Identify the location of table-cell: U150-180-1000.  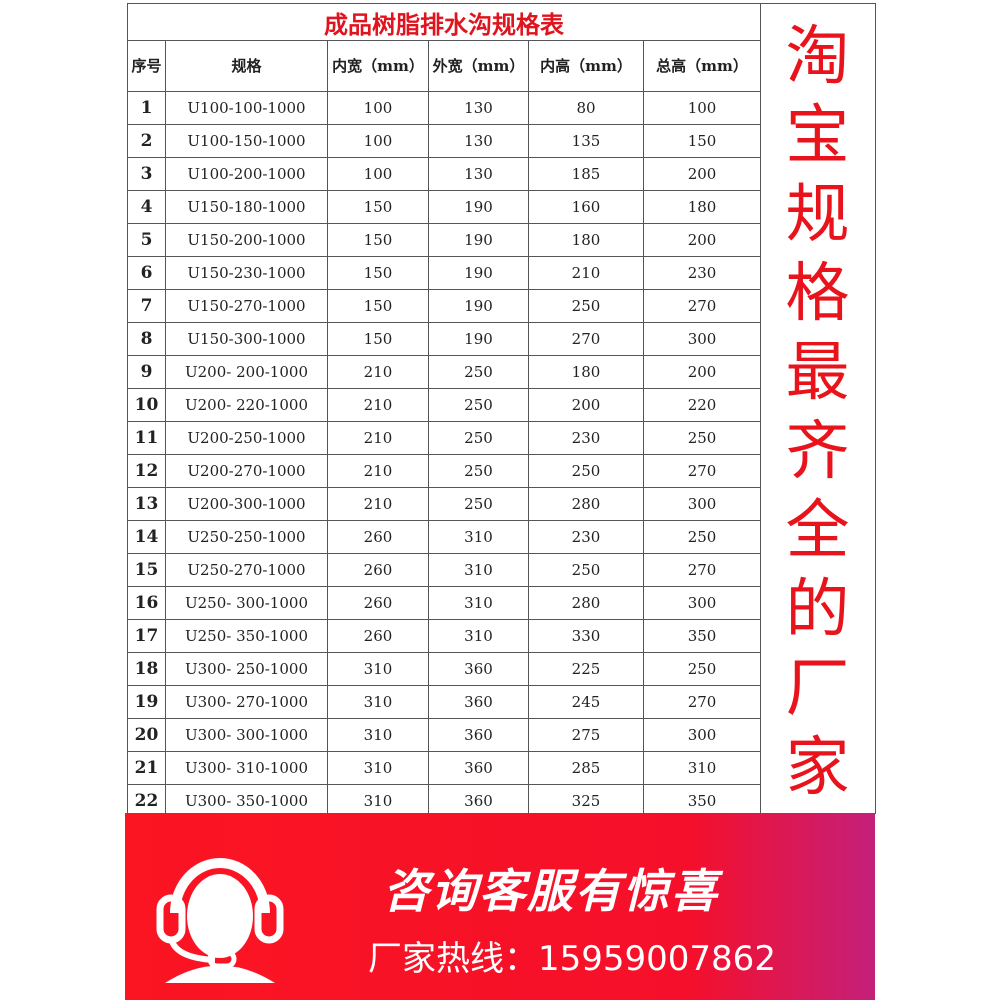
(246, 207).